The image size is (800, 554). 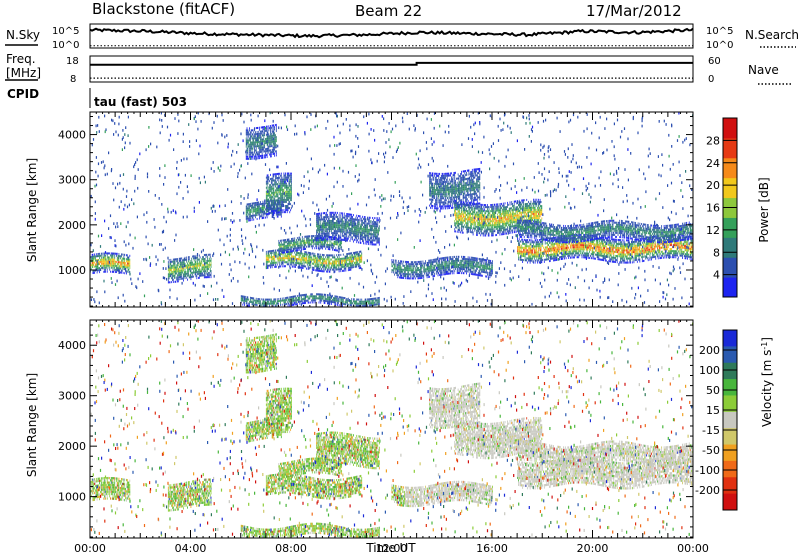 I want to click on freq-tick-bottom: 8, so click(x=73, y=79).